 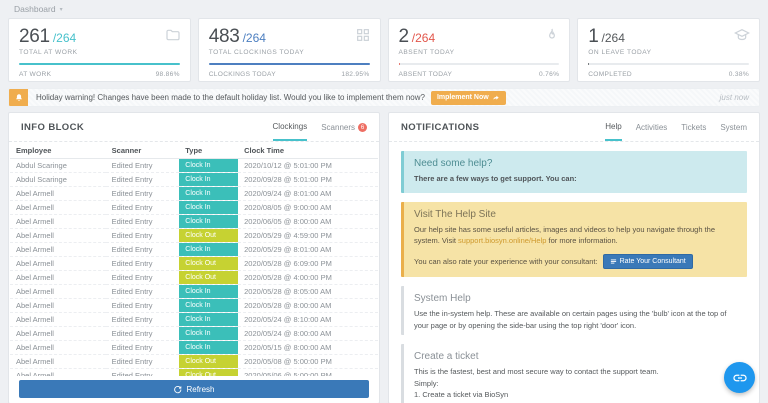 I want to click on tab-scanners-label: Scanners, so click(x=338, y=127).